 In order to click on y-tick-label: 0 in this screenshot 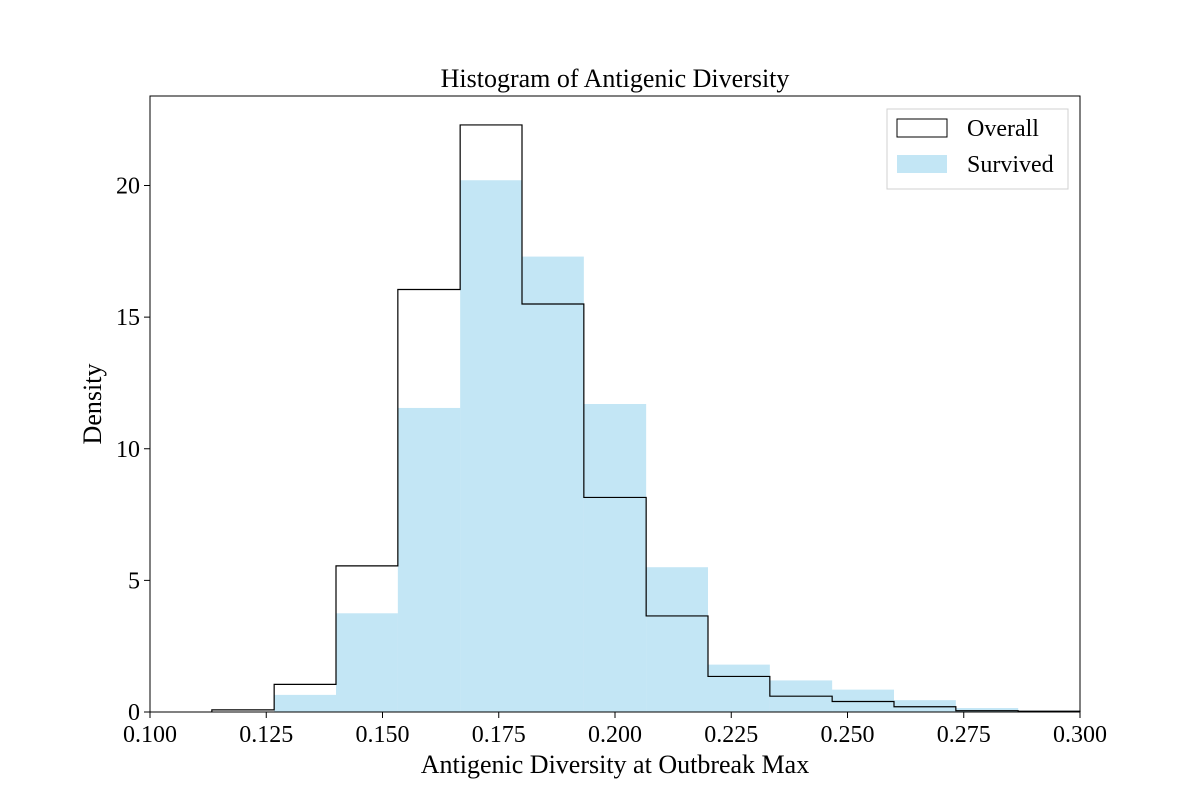, I will do `click(134, 713)`.